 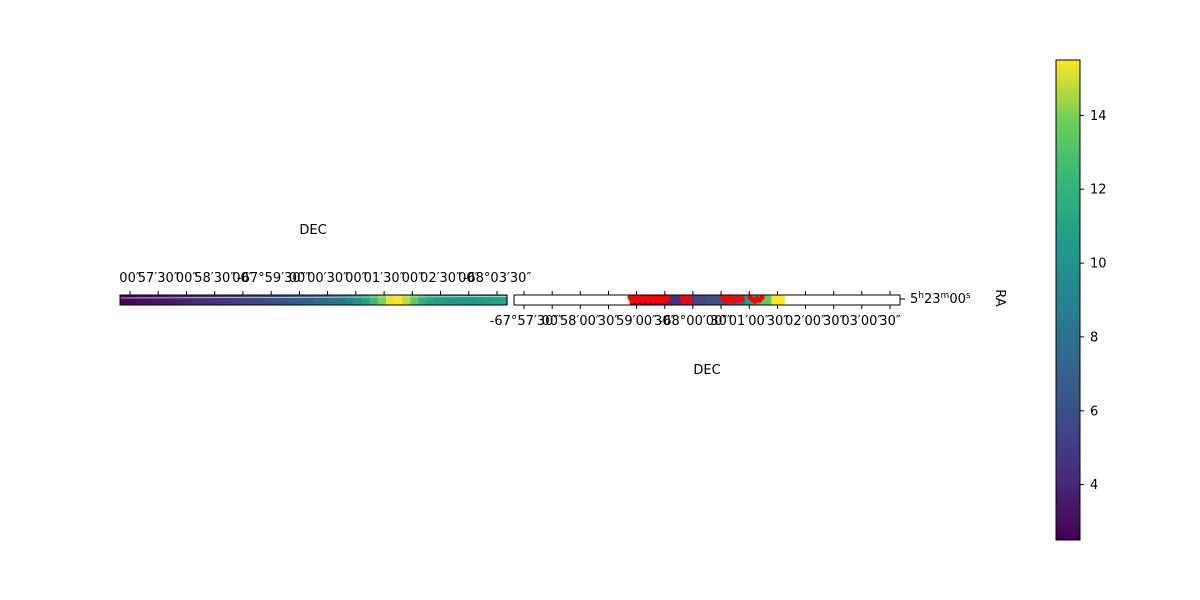 I want to click on left-dec-label: DEC, so click(x=312, y=230).